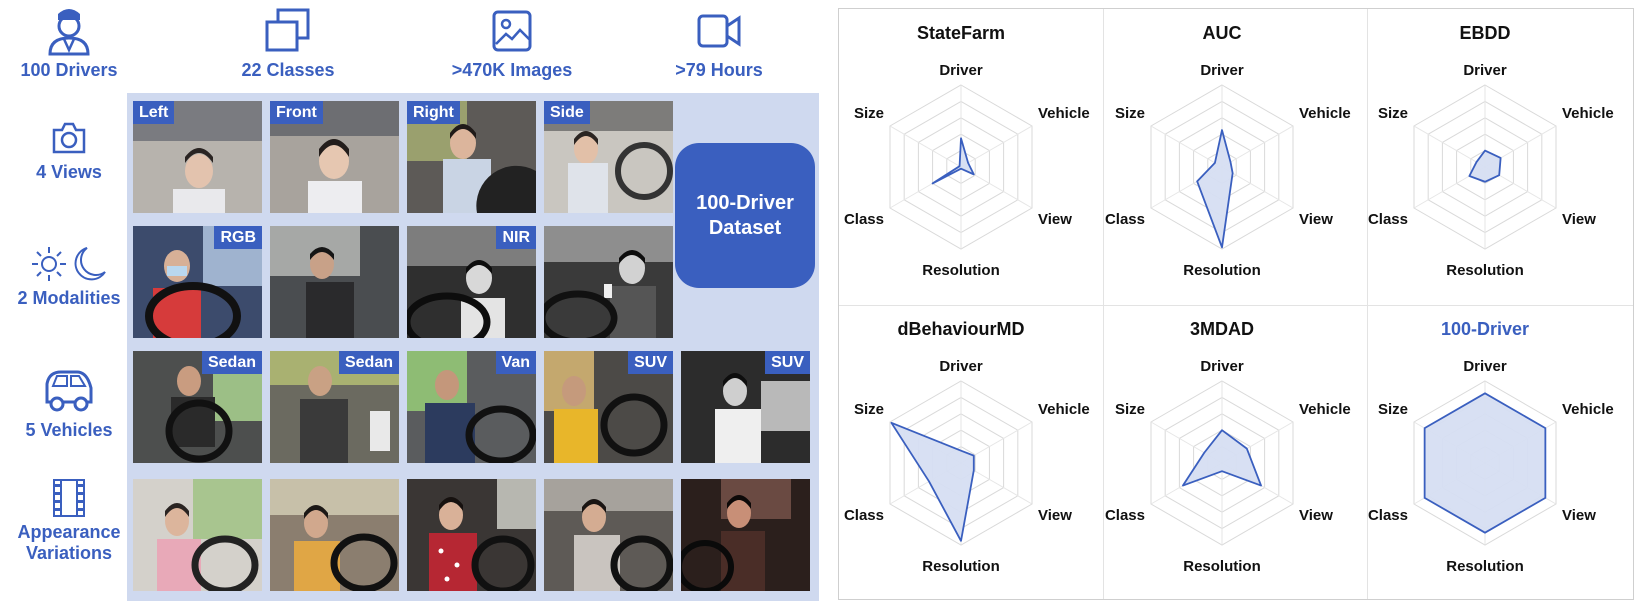 This screenshot has height=604, width=1638. Describe the element at coordinates (1222, 33) in the screenshot. I see `radar-title: AUC` at that location.